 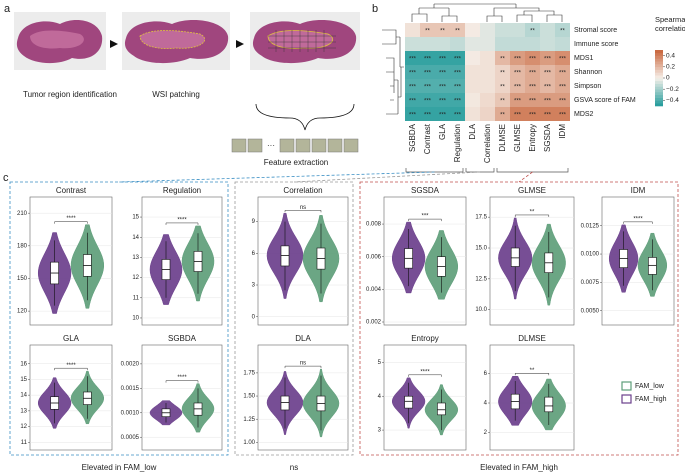 What do you see at coordinates (486, 404) in the screenshot?
I see `y-tick-label: 4` at bounding box center [486, 404].